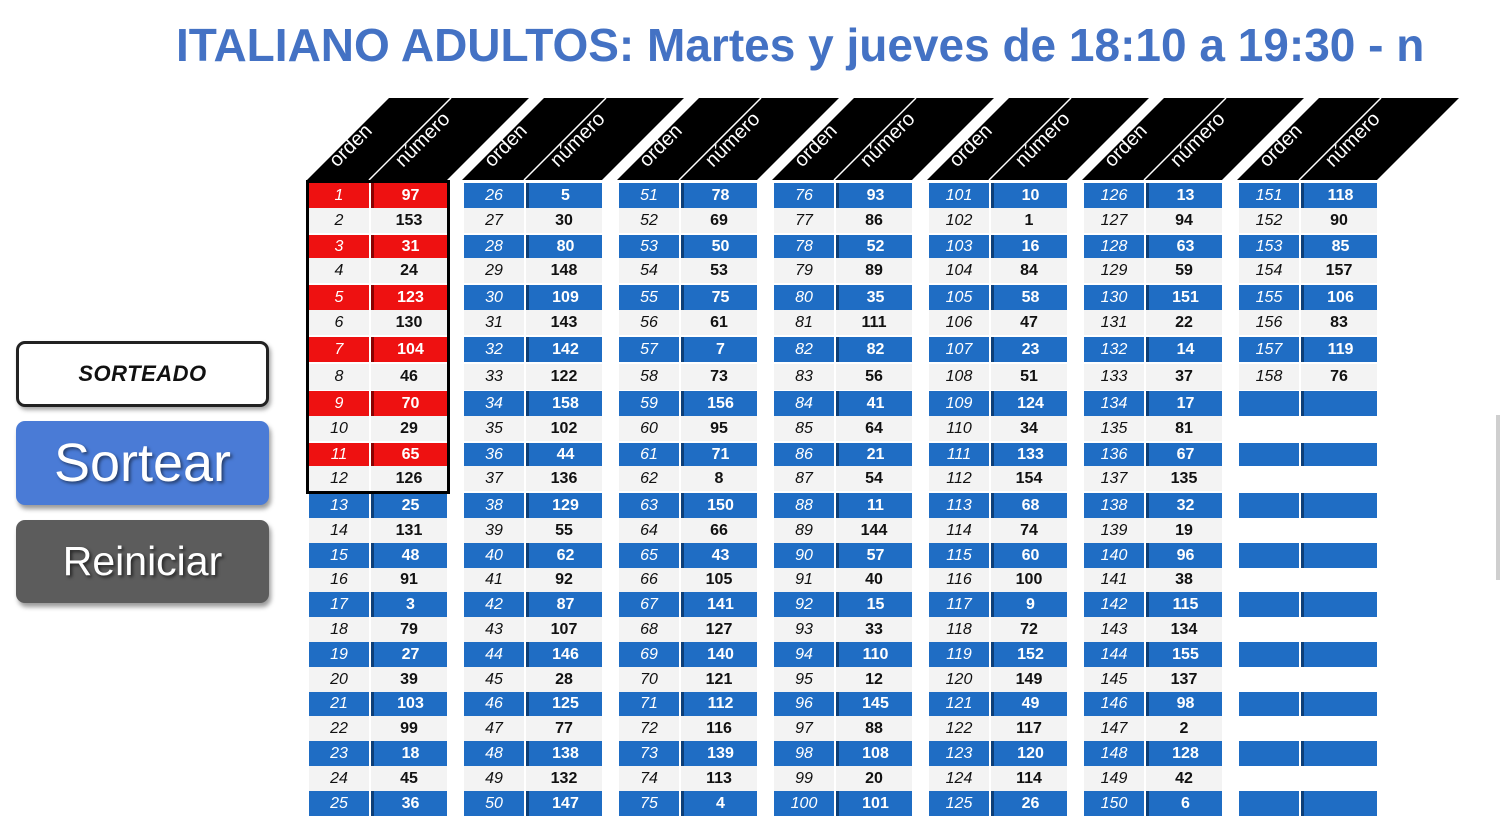 This screenshot has height=836, width=1500. I want to click on orden-cell: 79, so click(804, 270).